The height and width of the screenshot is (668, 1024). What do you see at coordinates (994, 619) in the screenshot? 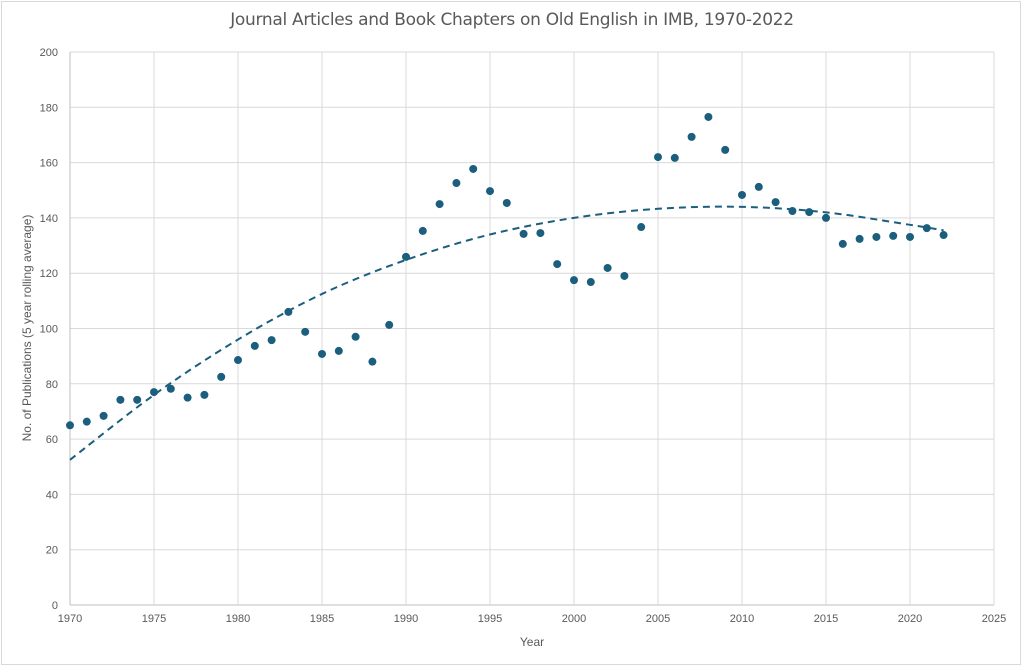
I see `x-tick-label: 2025` at bounding box center [994, 619].